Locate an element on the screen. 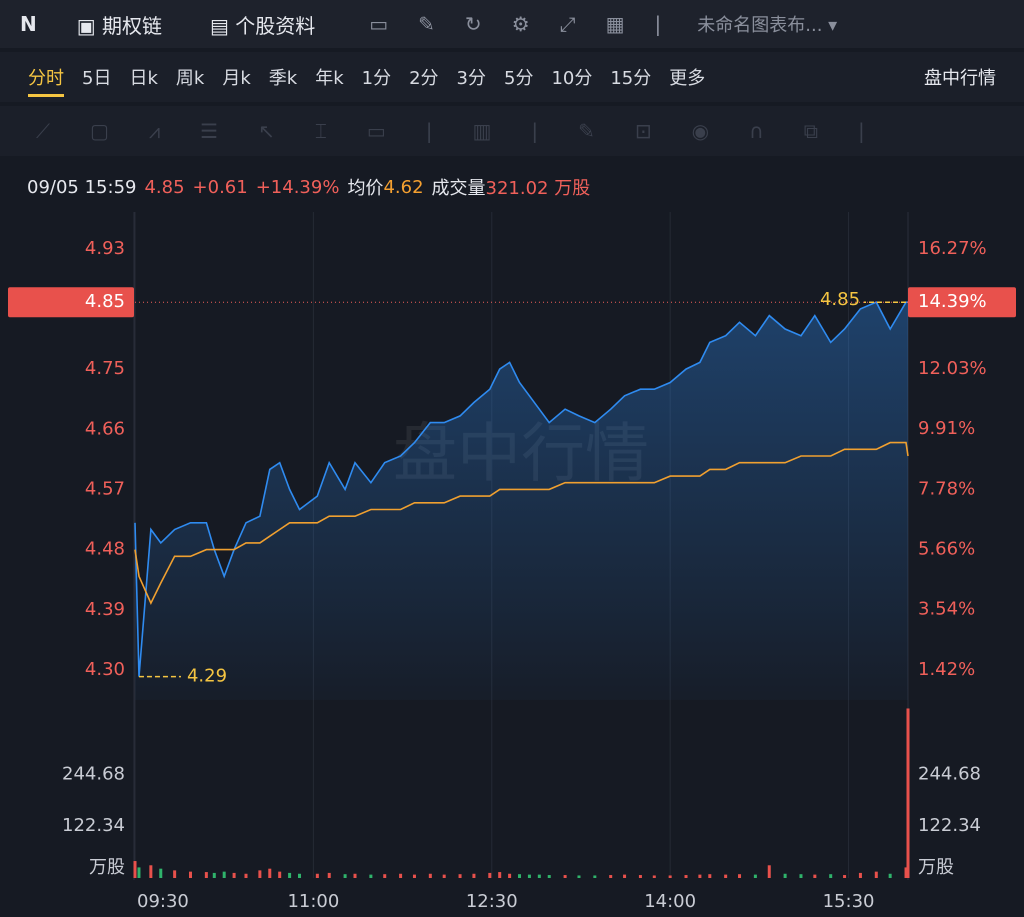 The image size is (1024, 917). y2-tick-label: 5.66% is located at coordinates (946, 549).